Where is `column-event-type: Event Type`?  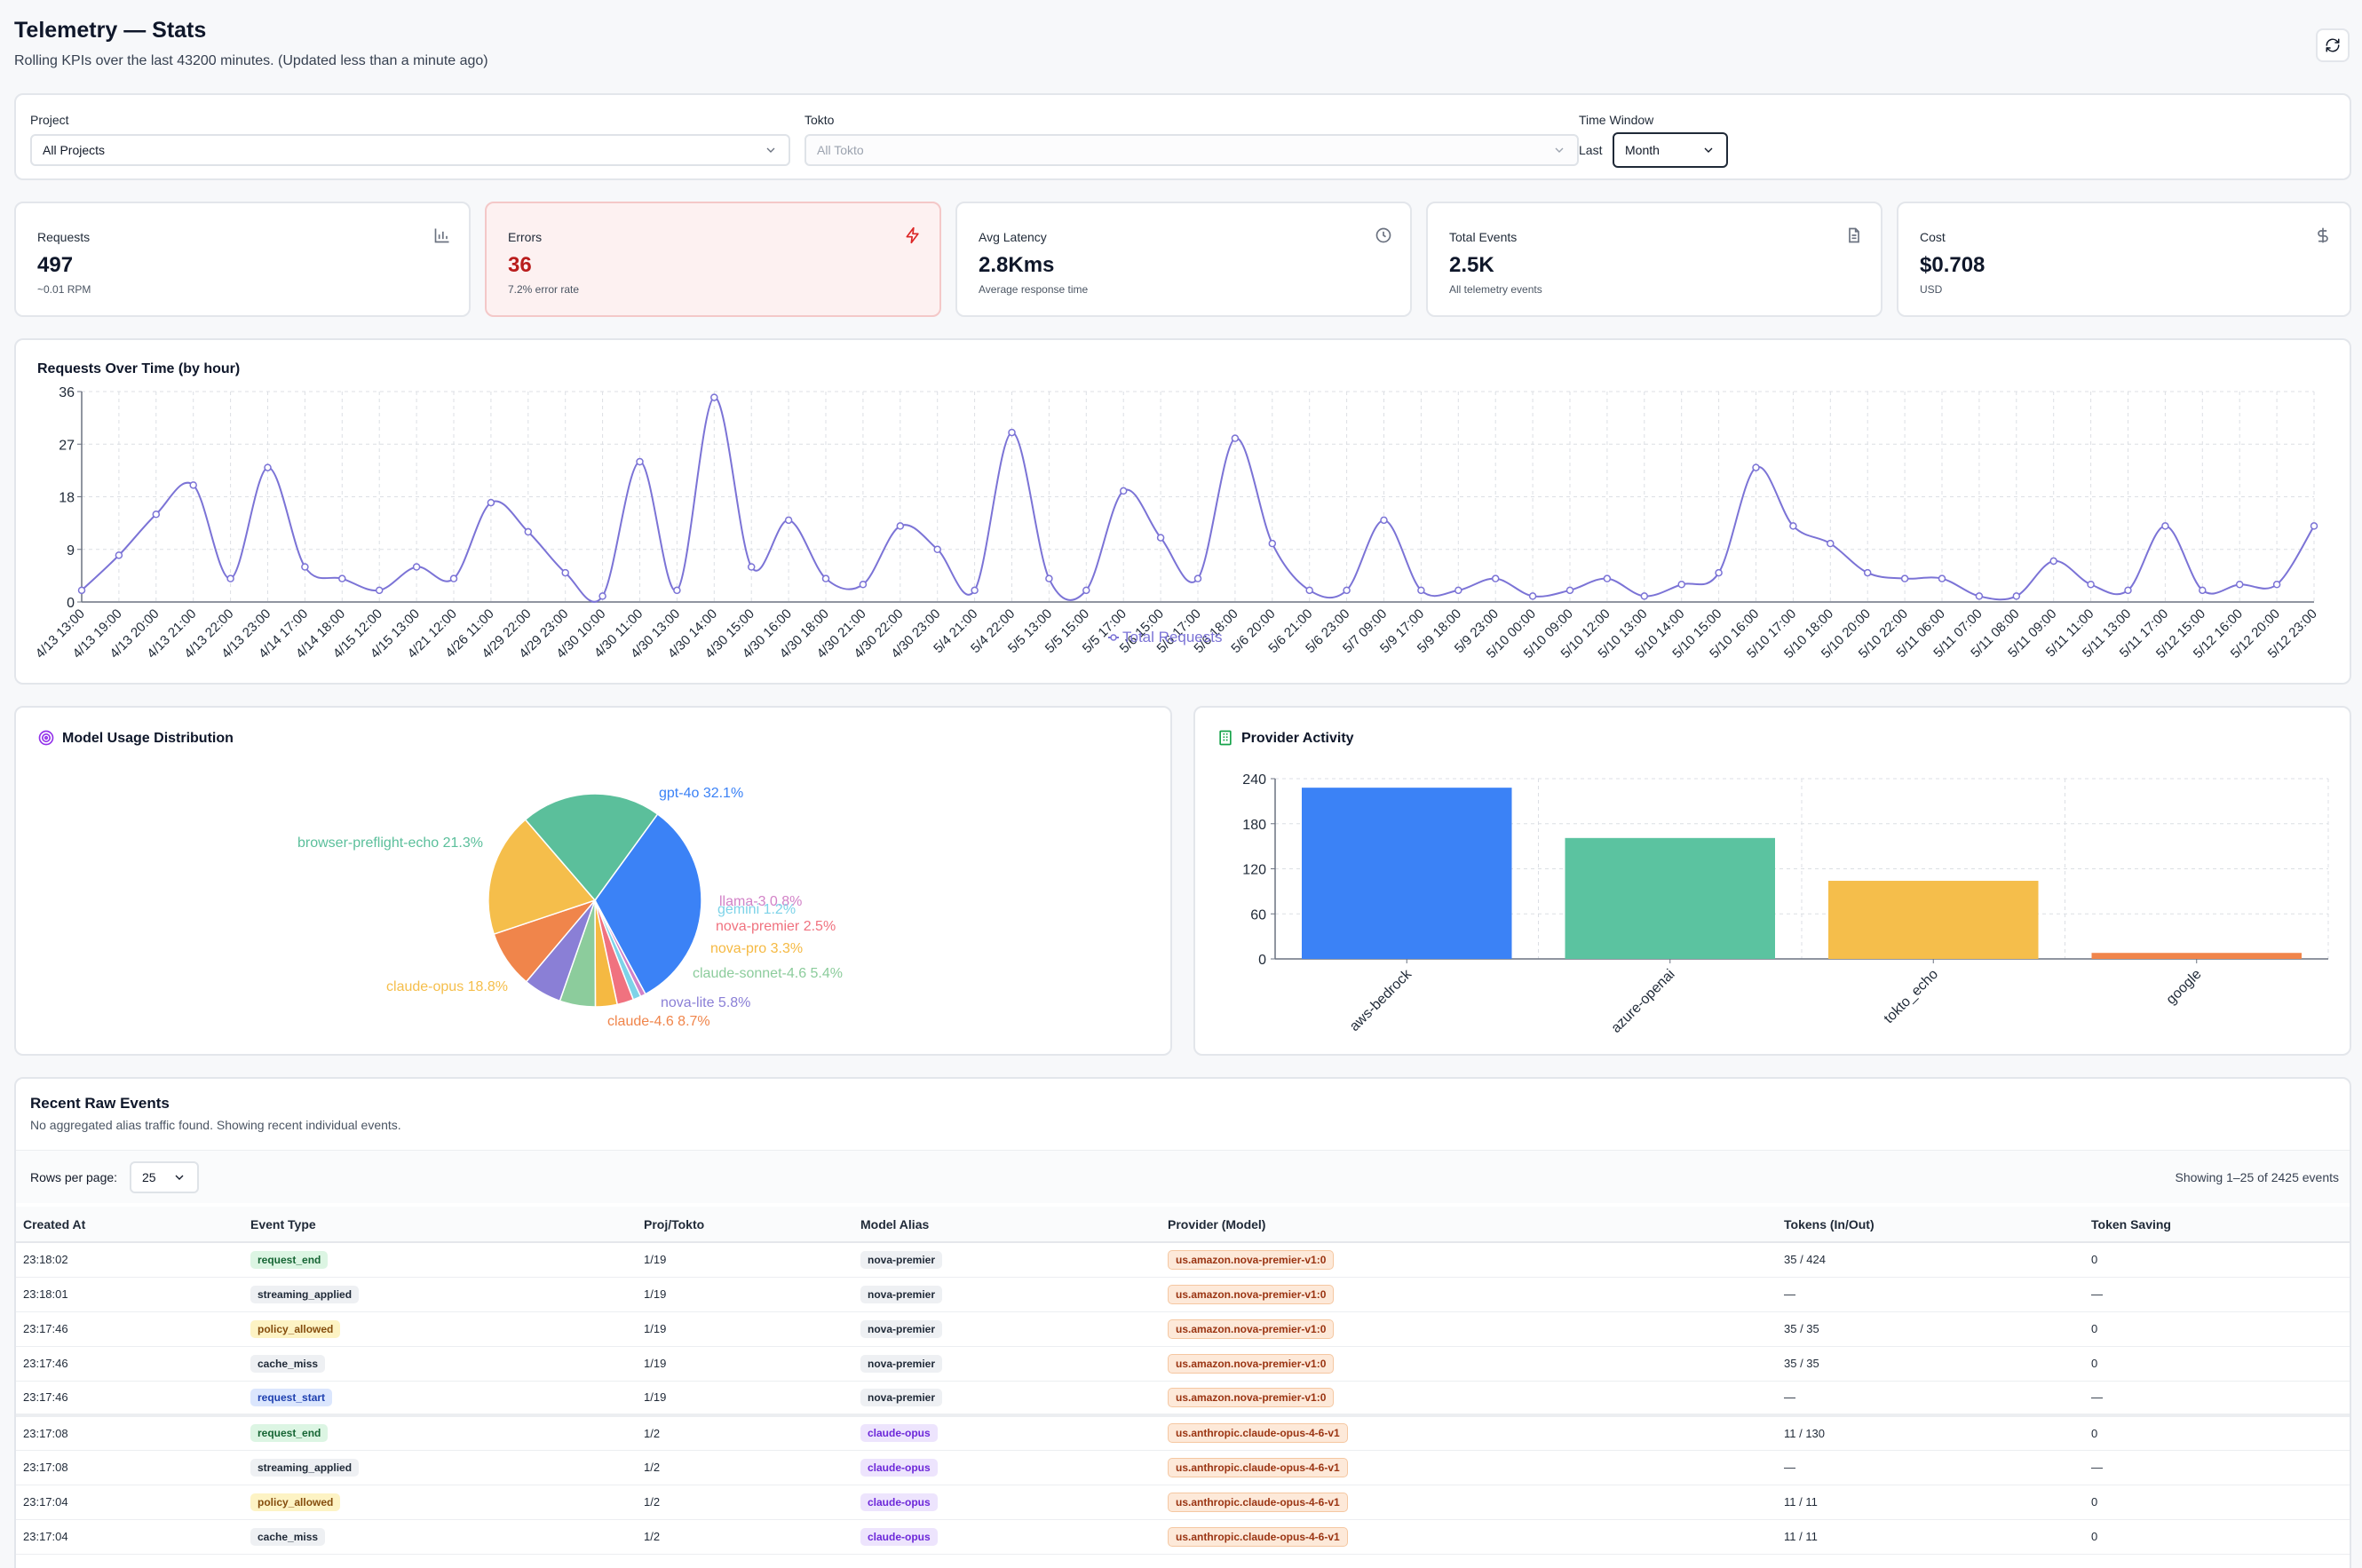
column-event-type: Event Type is located at coordinates (440, 1225).